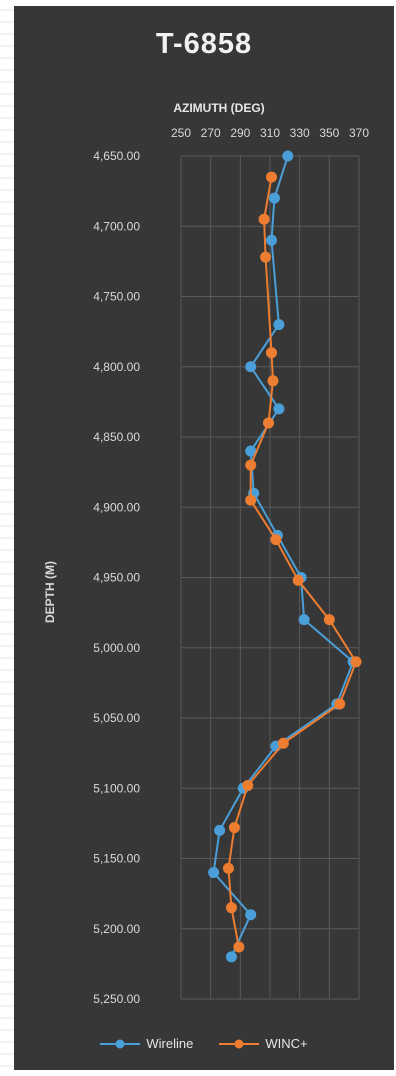  What do you see at coordinates (116, 859) in the screenshot?
I see `y-tick-label: 5,150.00` at bounding box center [116, 859].